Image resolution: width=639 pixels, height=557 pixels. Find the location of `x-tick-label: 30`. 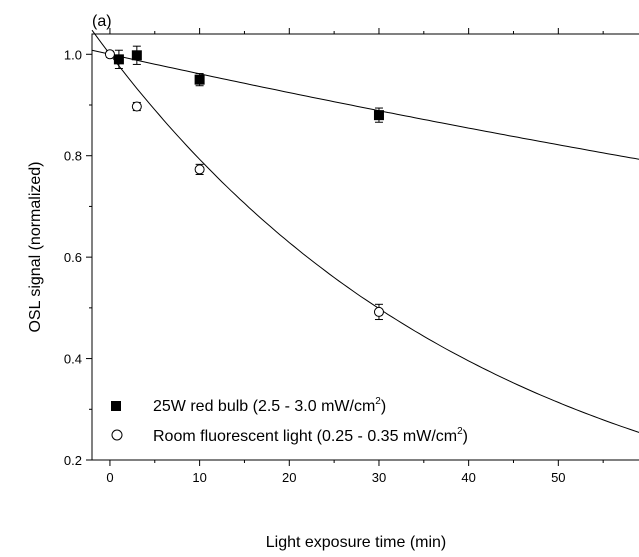

x-tick-label: 30 is located at coordinates (379, 477).